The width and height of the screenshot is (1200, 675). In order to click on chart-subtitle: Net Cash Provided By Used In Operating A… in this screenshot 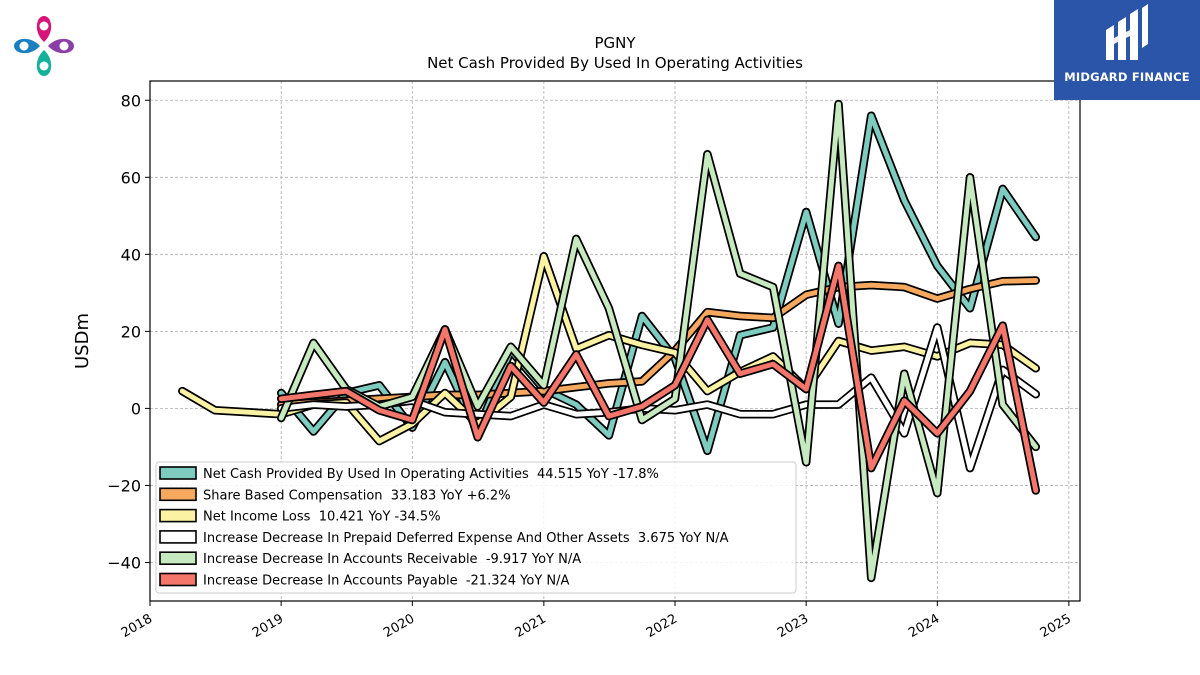, I will do `click(615, 63)`.